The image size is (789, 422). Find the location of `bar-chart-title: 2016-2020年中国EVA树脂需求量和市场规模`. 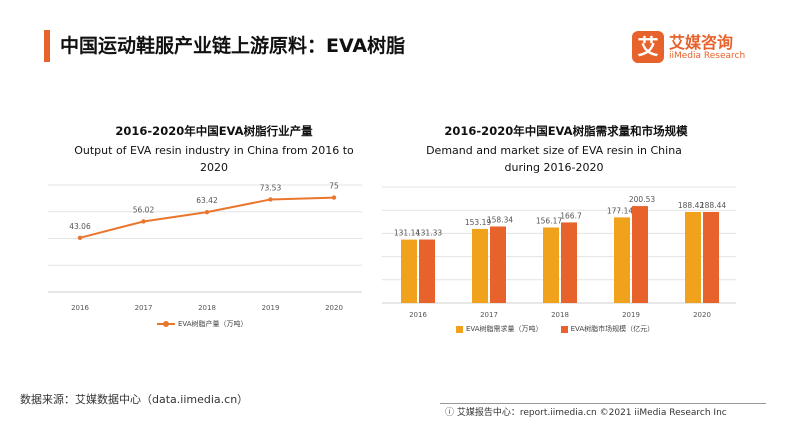

bar-chart-title: 2016-2020年中国EVA树脂需求量和市场规模 is located at coordinates (566, 131).